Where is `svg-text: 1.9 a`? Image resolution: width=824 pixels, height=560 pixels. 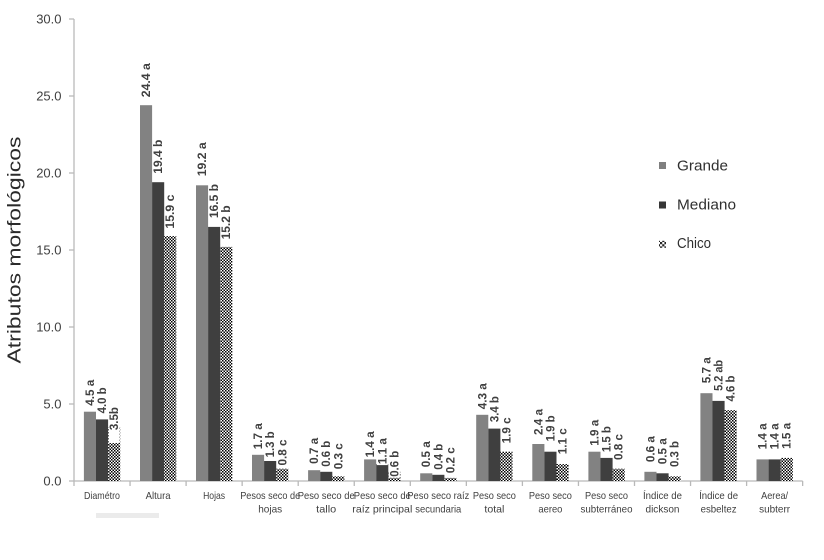
svg-text: 1.9 a is located at coordinates (594, 432).